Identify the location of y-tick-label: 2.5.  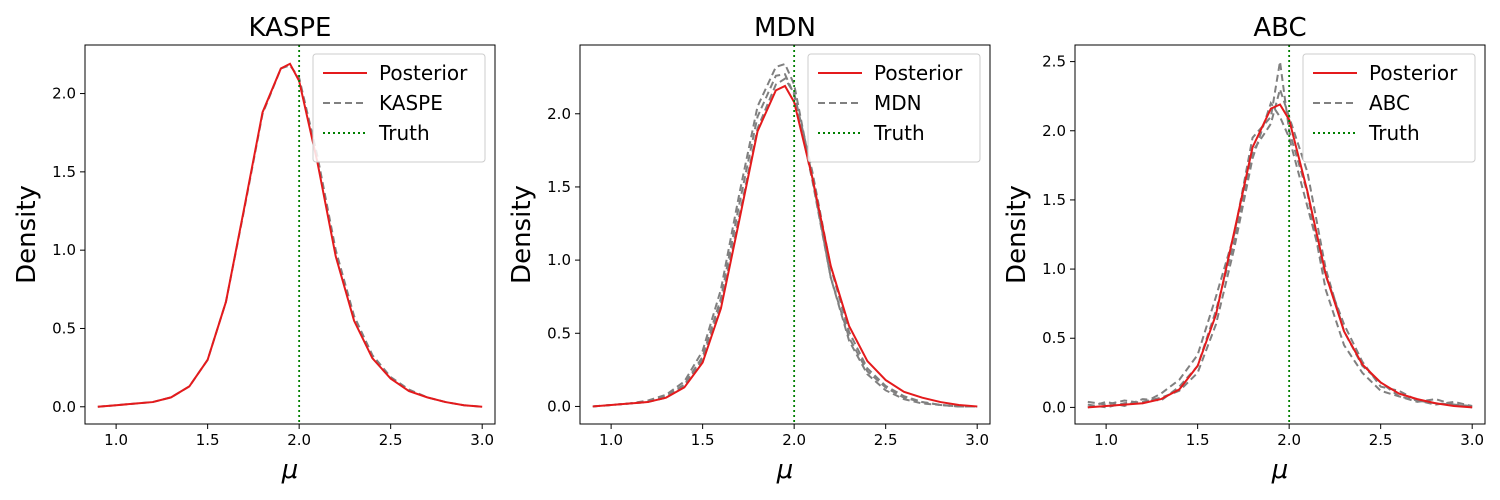
(1054, 62).